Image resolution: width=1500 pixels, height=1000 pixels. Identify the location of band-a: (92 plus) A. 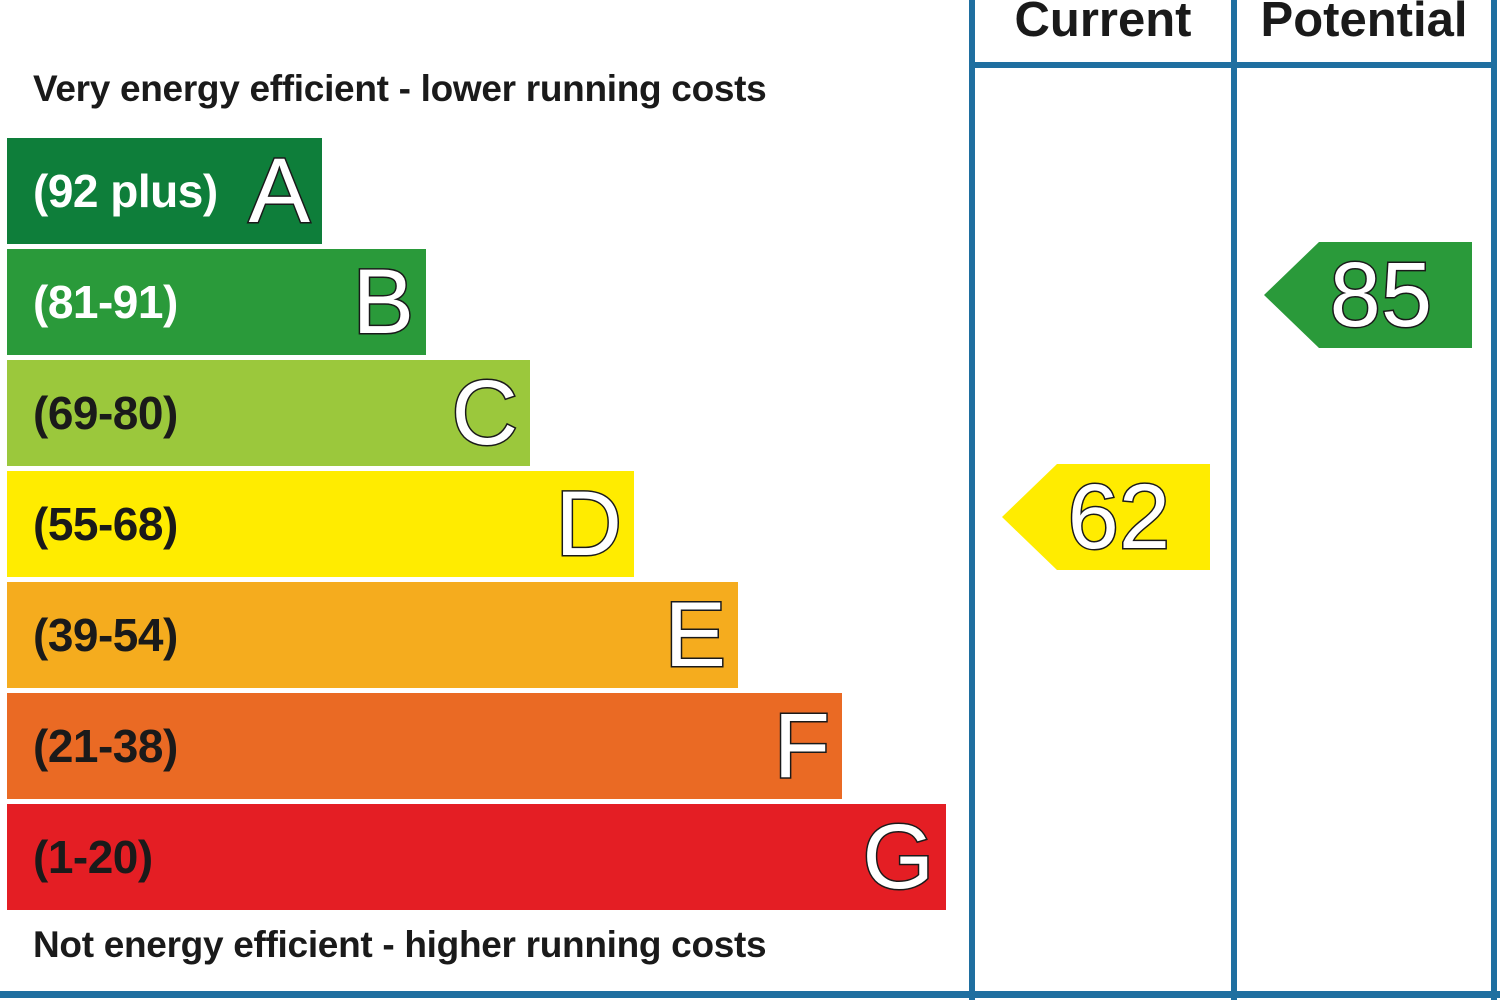
(164, 191).